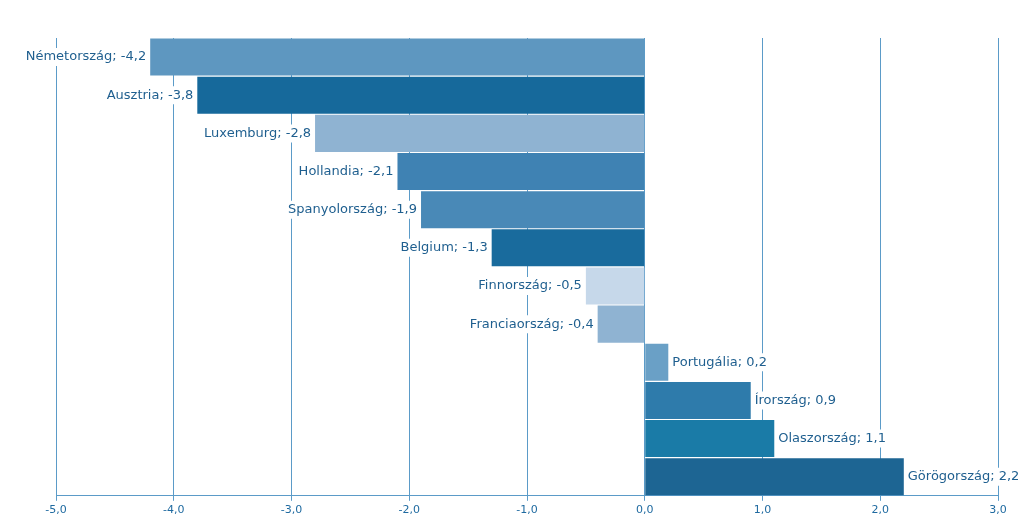  What do you see at coordinates (258, 132) in the screenshot?
I see `data-label: Luxemburg; -2,8` at bounding box center [258, 132].